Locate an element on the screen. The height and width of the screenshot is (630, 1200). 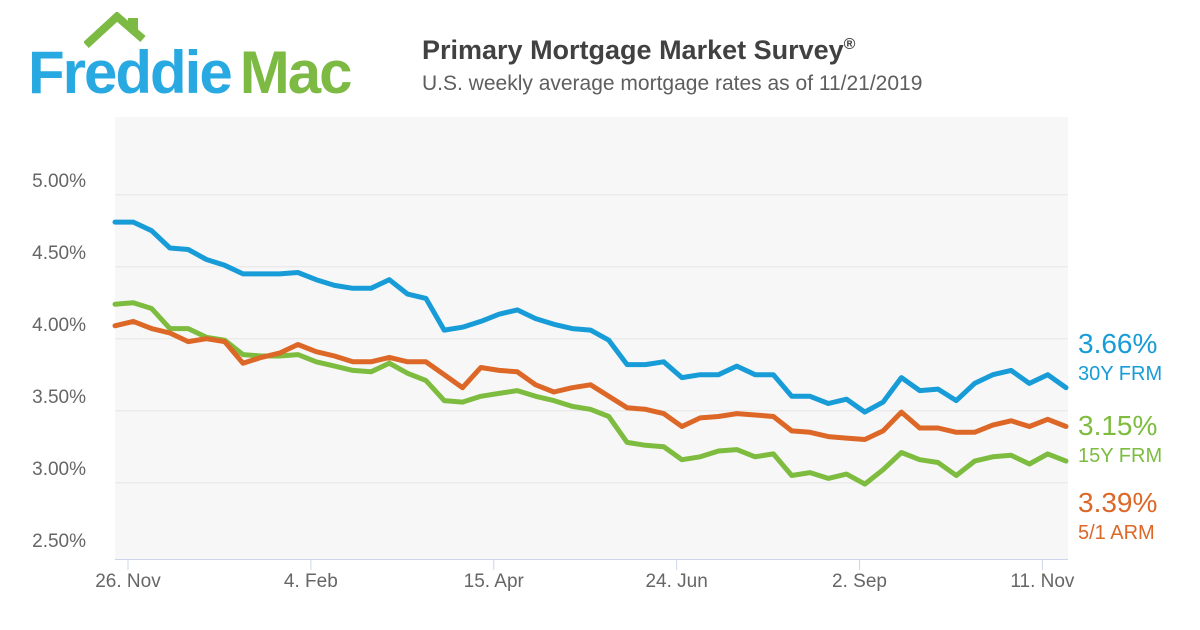
end-label-30y-frm: 3.66% 30Y FRM is located at coordinates (1120, 358).